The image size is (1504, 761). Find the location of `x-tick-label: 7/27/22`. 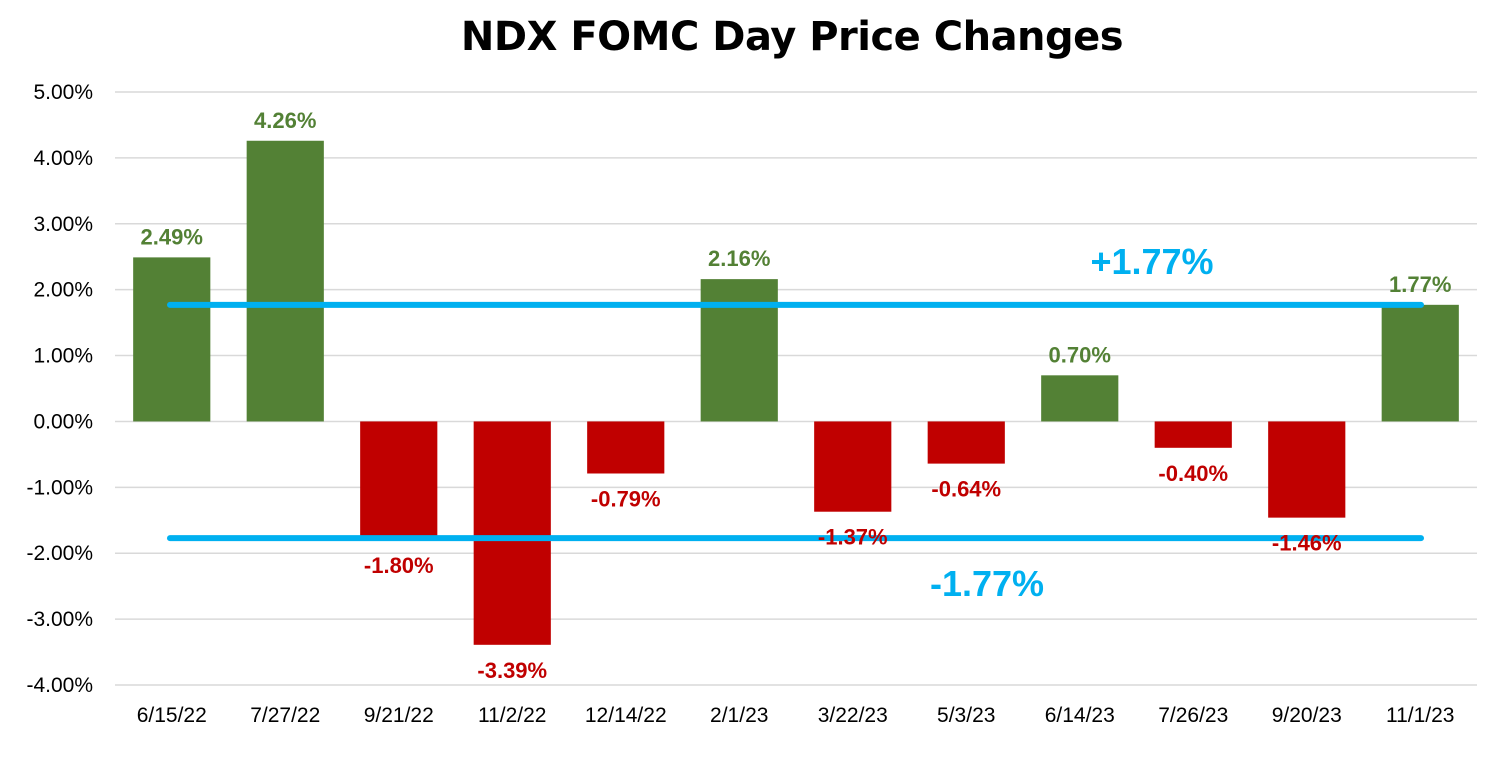

x-tick-label: 7/27/22 is located at coordinates (285, 715).